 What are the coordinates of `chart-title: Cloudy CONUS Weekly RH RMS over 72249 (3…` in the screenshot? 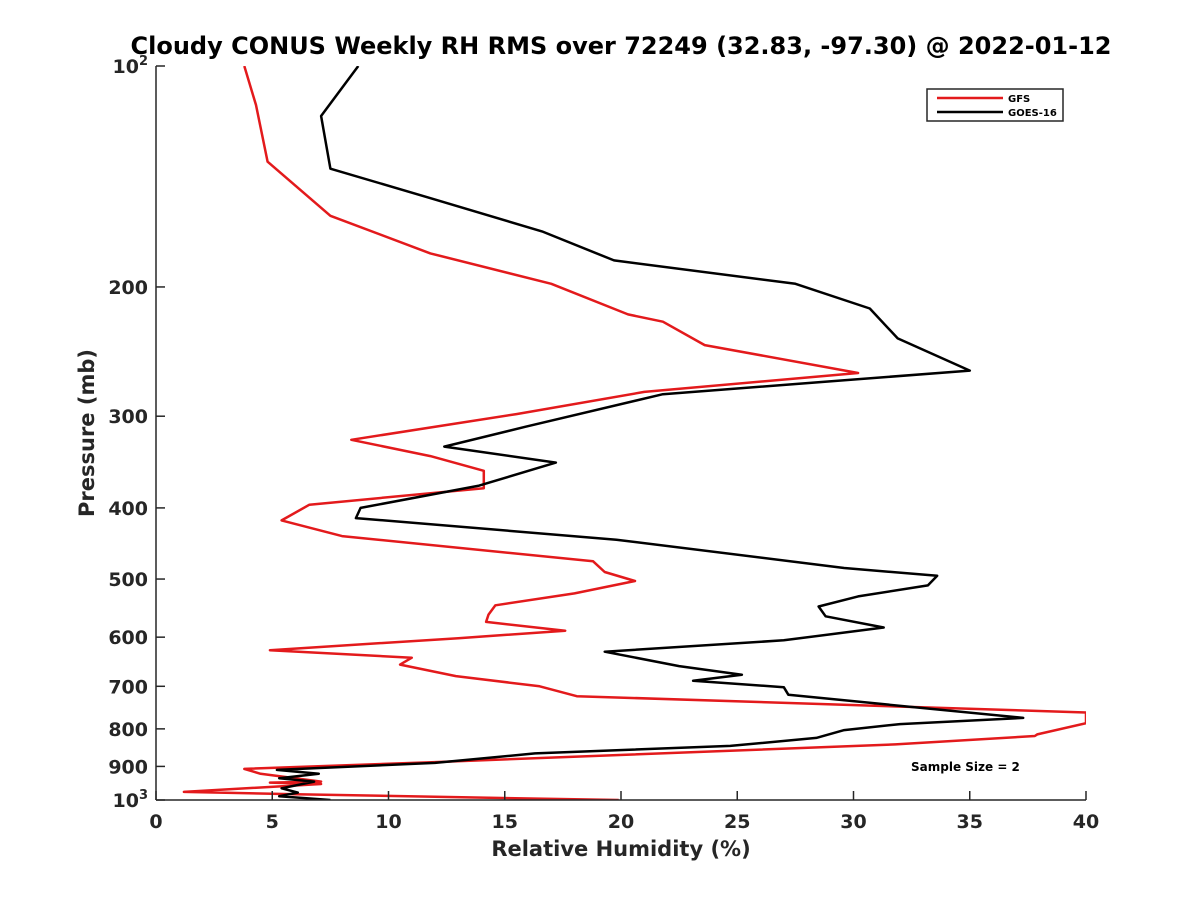 It's located at (621, 46).